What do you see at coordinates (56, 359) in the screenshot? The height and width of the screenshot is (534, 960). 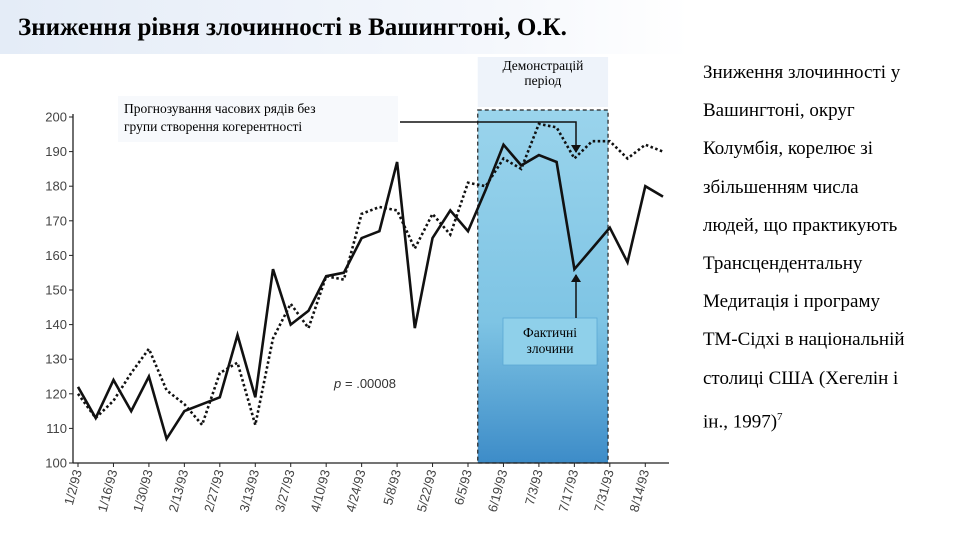 I see `y-tick-label: 130` at bounding box center [56, 359].